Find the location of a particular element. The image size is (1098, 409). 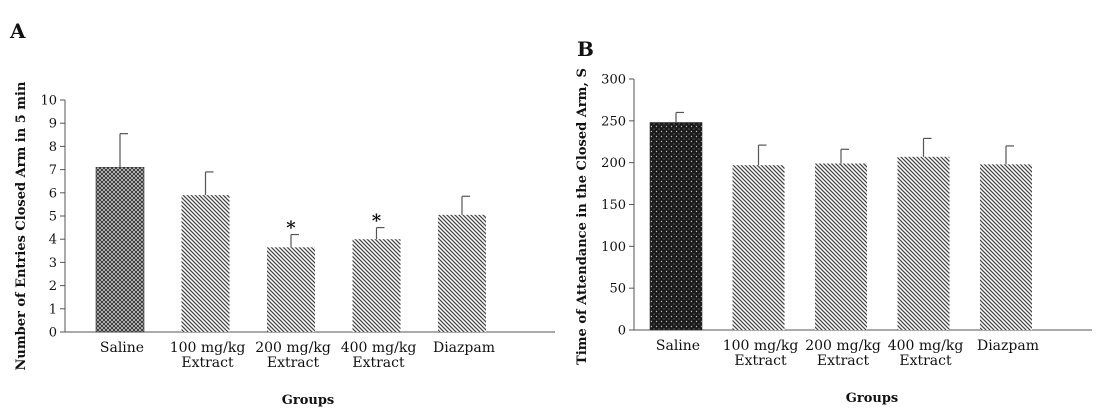

y-tick-label: 10 is located at coordinates (48, 101).